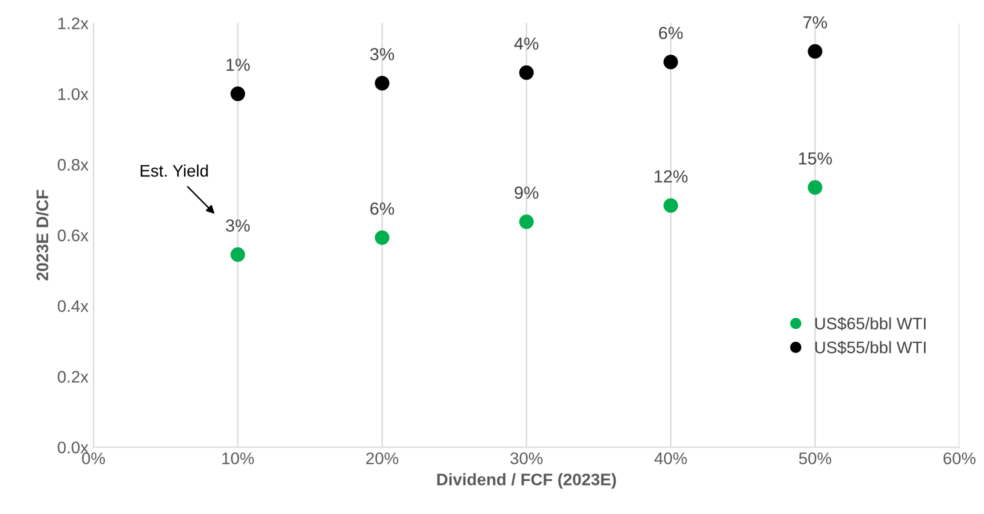 This screenshot has height=514, width=984. Describe the element at coordinates (670, 458) in the screenshot. I see `x-tick-label: 40%` at that location.